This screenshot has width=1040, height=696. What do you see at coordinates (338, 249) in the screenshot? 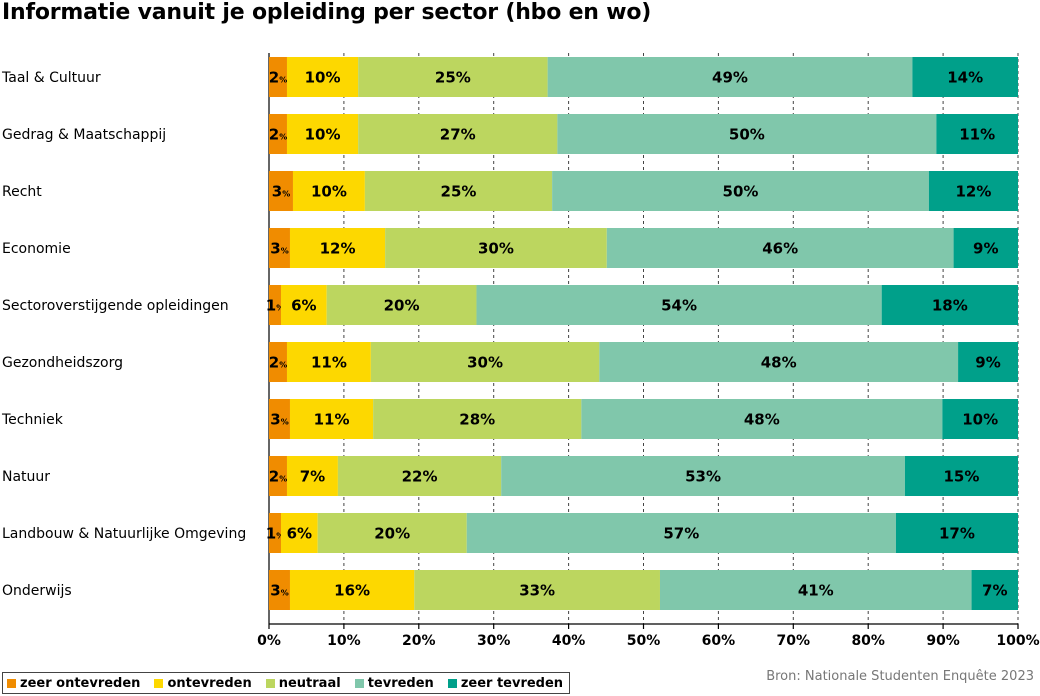
I see `data-label: 12%` at bounding box center [338, 249].